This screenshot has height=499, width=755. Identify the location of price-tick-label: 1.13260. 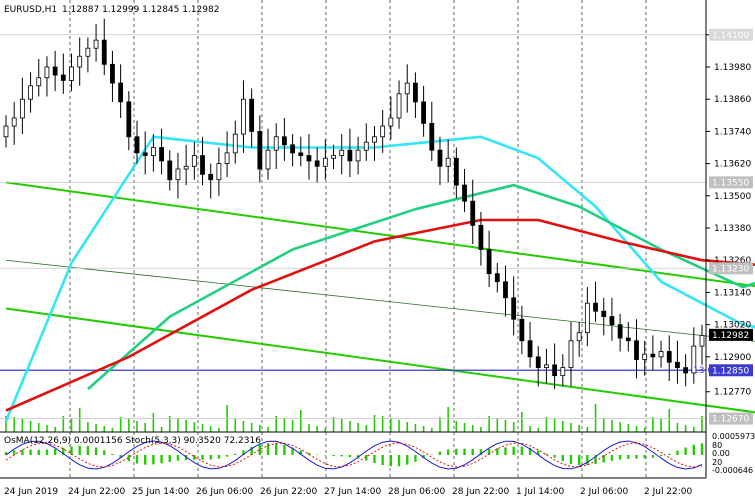
(732, 261).